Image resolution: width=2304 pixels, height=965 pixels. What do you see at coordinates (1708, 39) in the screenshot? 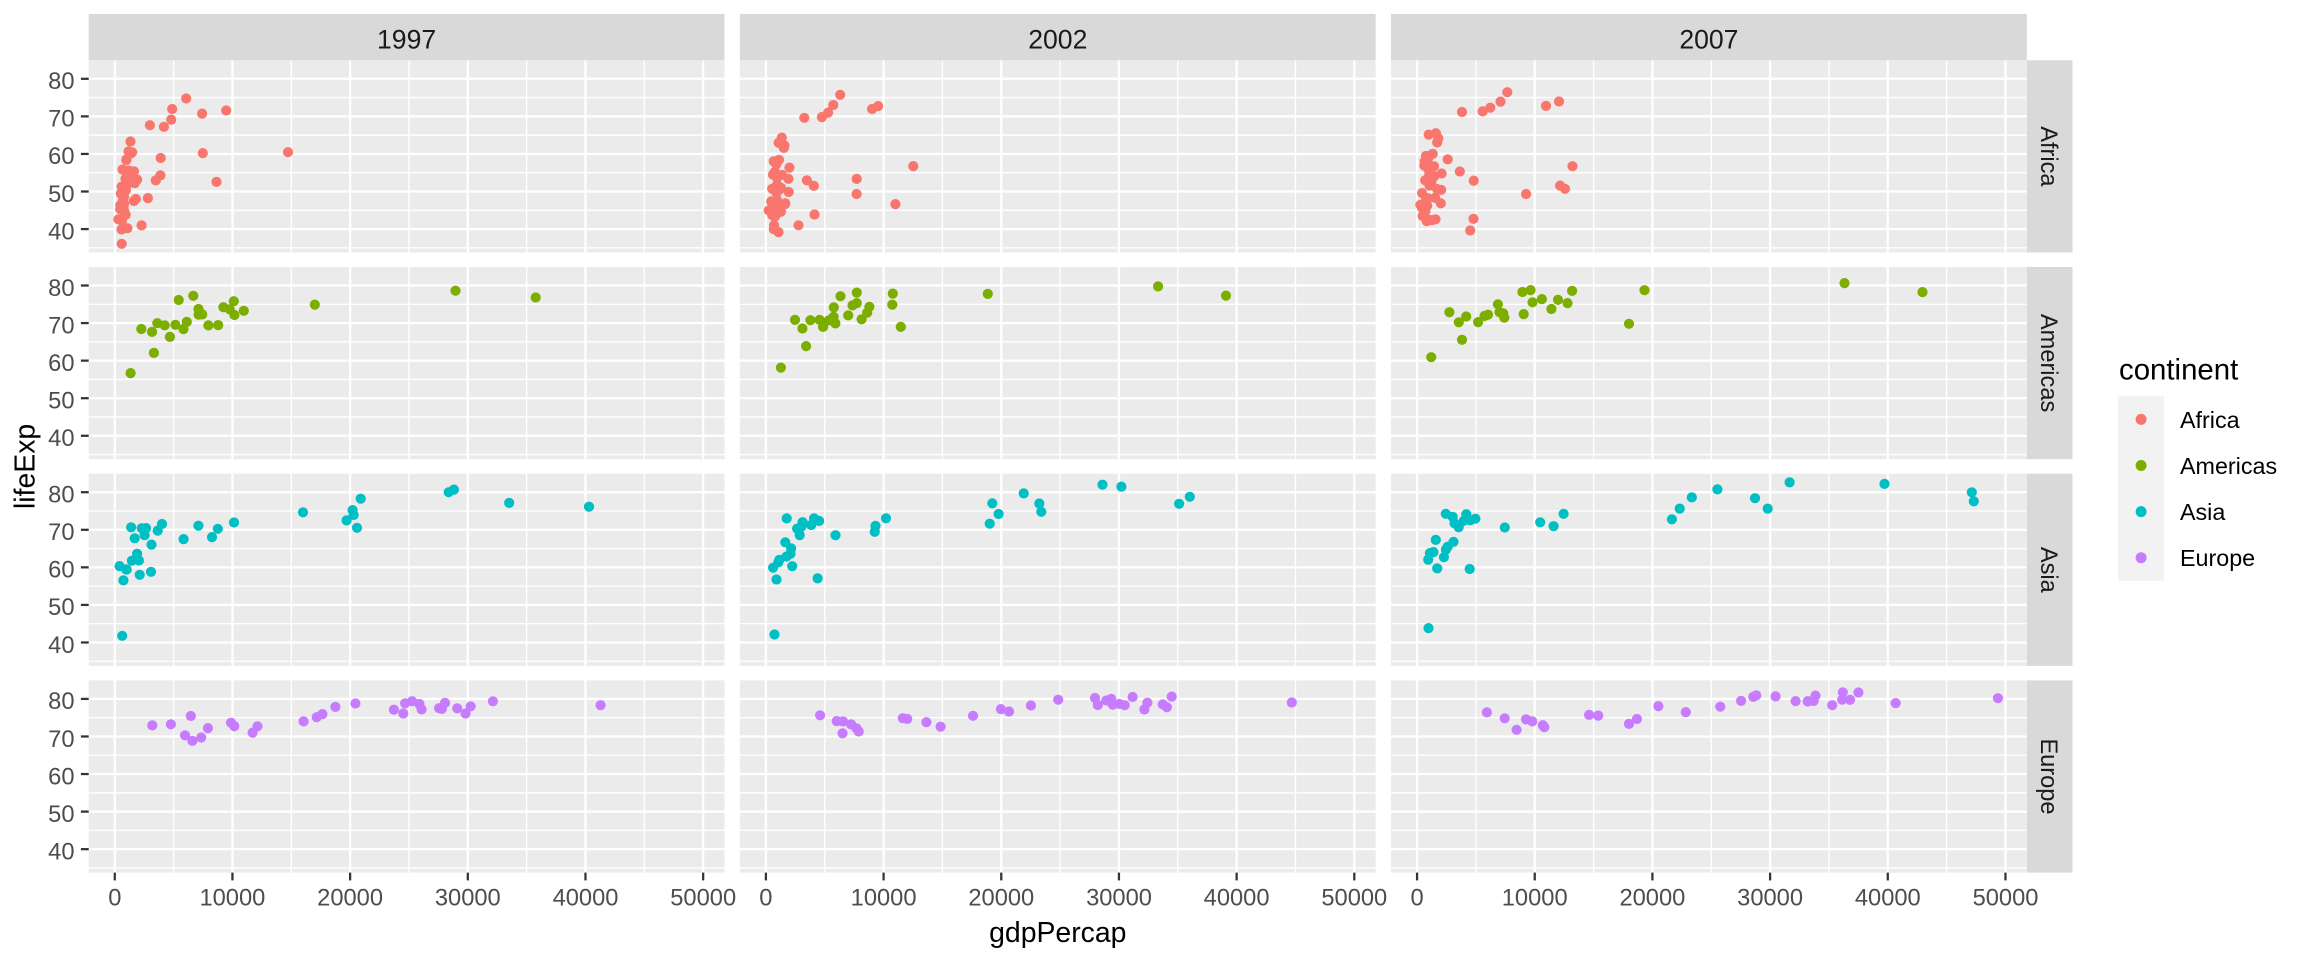
I see `svg-text: 2007` at bounding box center [1708, 39].